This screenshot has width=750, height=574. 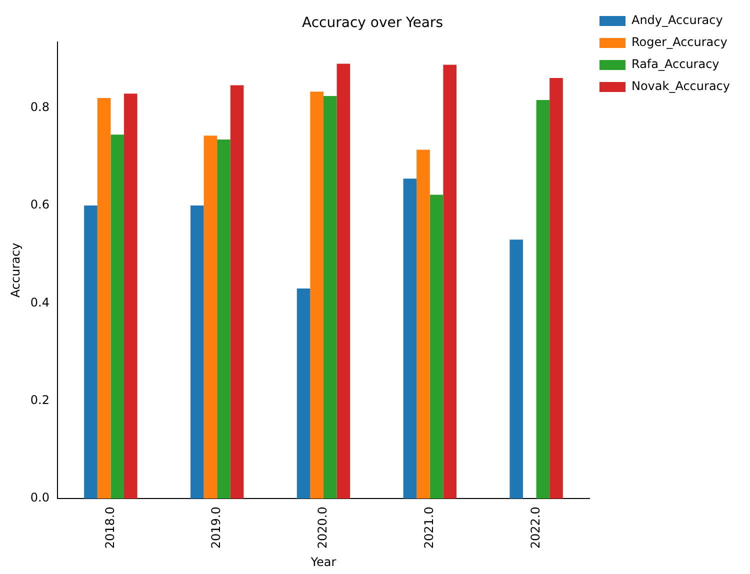 I want to click on x-tick-label: 2022.0, so click(x=535, y=527).